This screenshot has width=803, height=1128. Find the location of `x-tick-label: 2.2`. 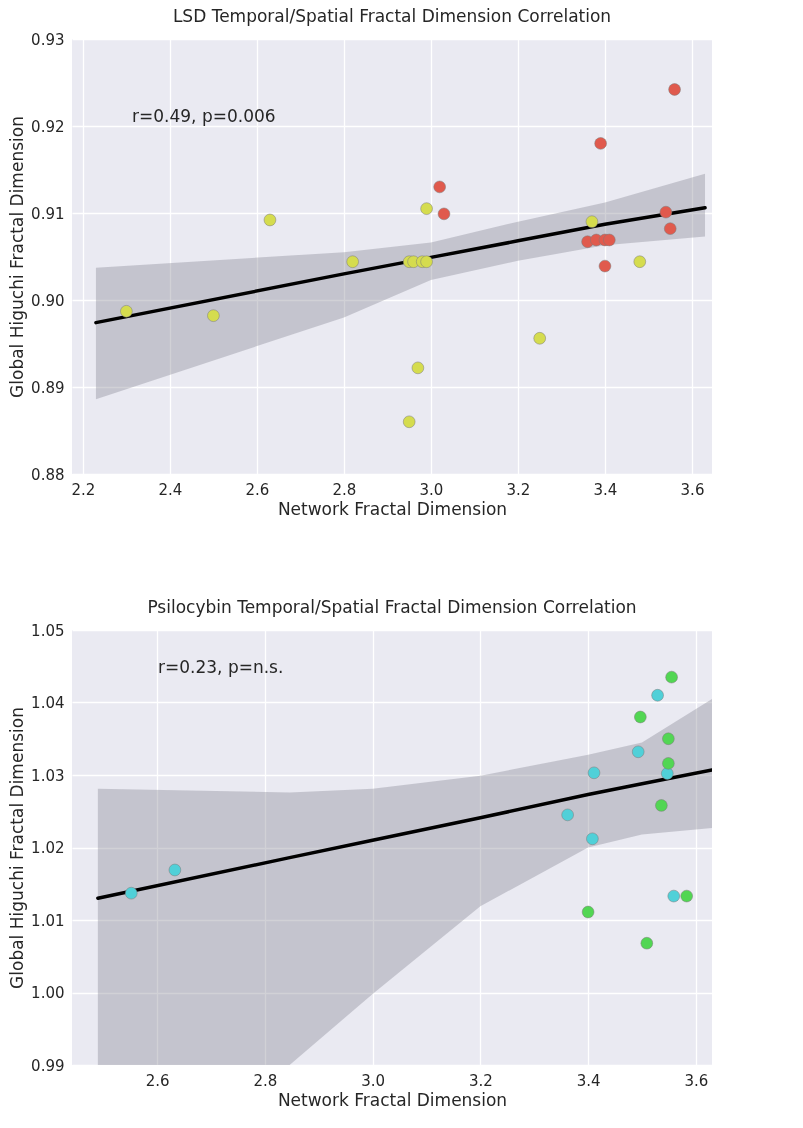

x-tick-label: 2.2 is located at coordinates (83, 489).